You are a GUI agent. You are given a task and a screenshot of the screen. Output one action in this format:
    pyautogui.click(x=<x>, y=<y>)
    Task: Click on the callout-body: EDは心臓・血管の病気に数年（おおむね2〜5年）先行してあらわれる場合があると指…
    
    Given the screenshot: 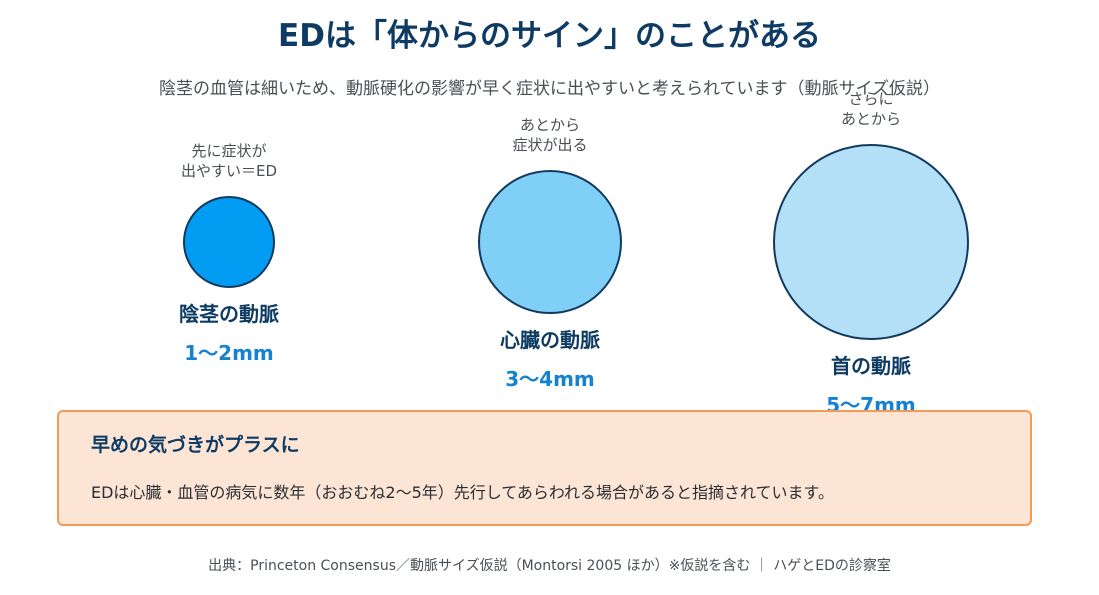 What is the action you would take?
    pyautogui.click(x=462, y=492)
    